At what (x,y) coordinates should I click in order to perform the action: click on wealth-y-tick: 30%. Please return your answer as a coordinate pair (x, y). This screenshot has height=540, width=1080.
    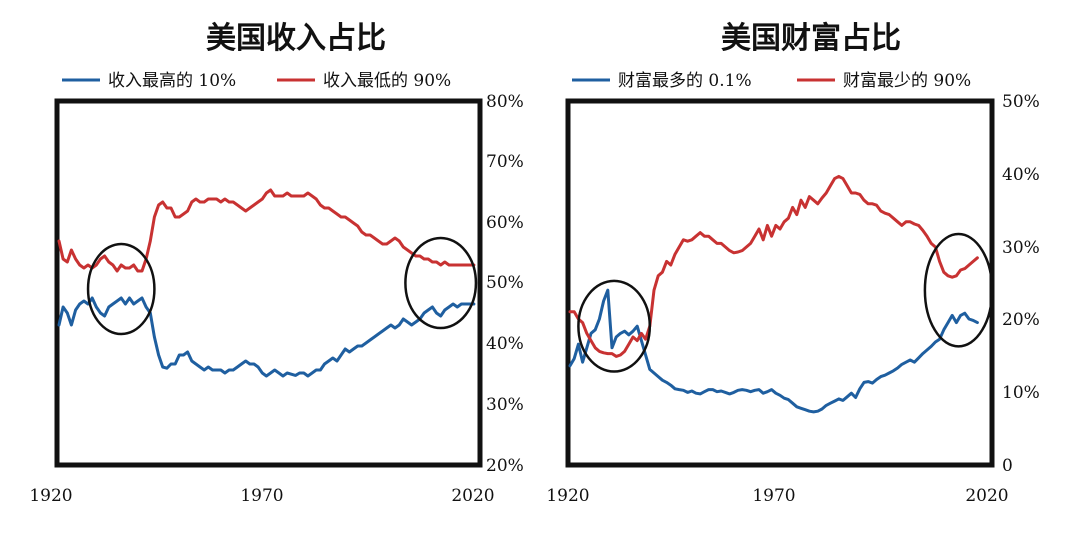
    Looking at the image, I should click on (1021, 248).